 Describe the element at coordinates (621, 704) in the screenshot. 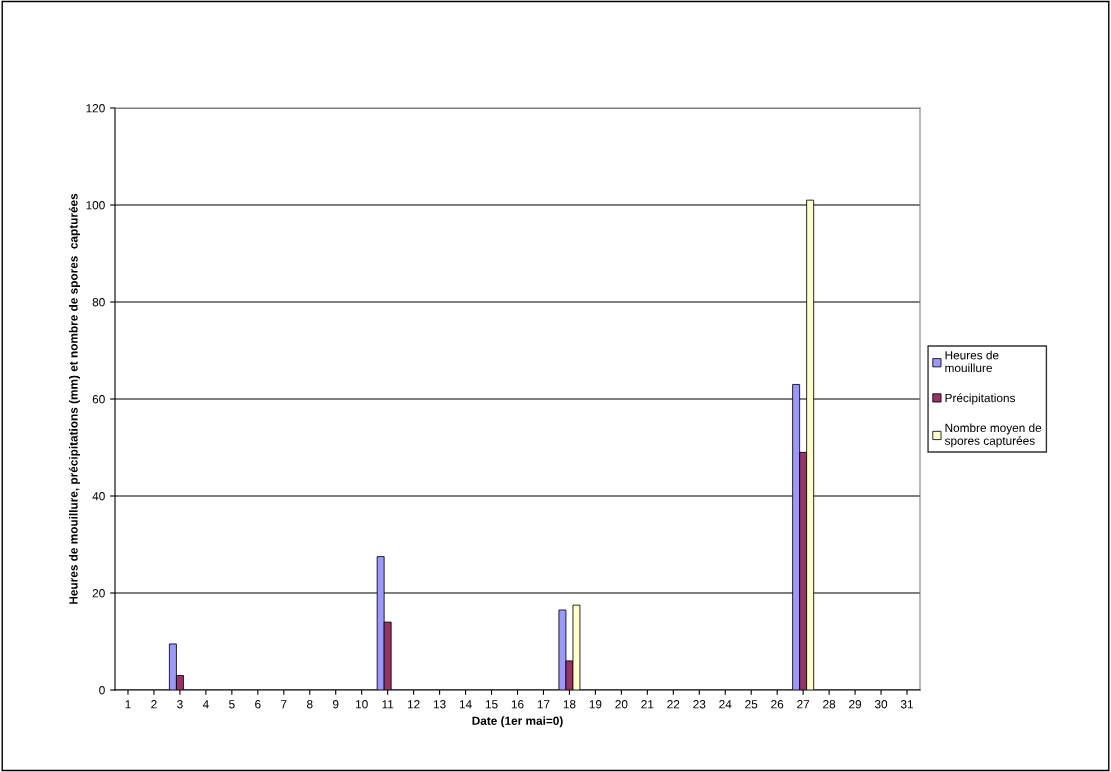

I see `x-tick-label: 20` at that location.